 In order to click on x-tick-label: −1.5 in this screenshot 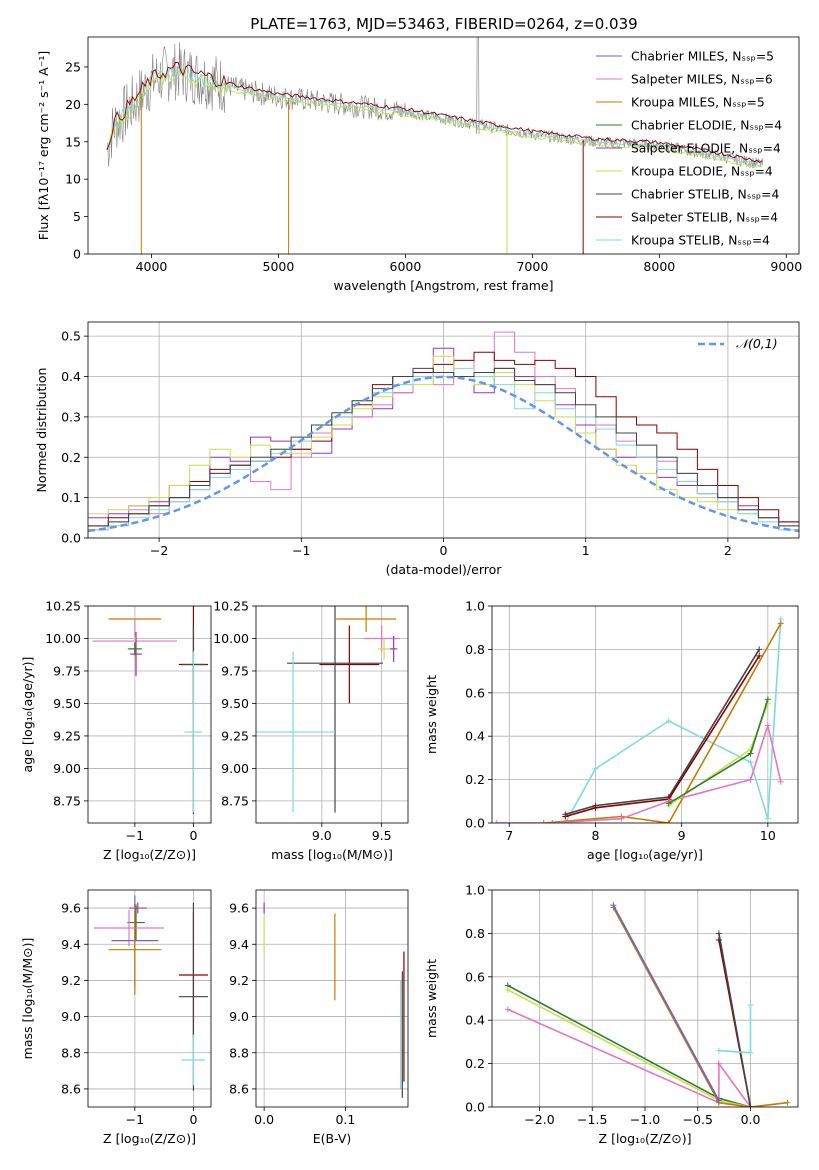, I will do `click(592, 1119)`.